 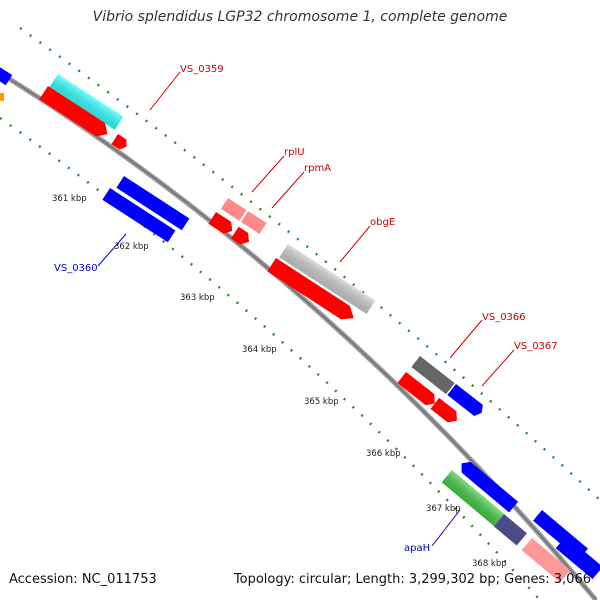 I want to click on gene-blue-apaH-upper, so click(x=490, y=487).